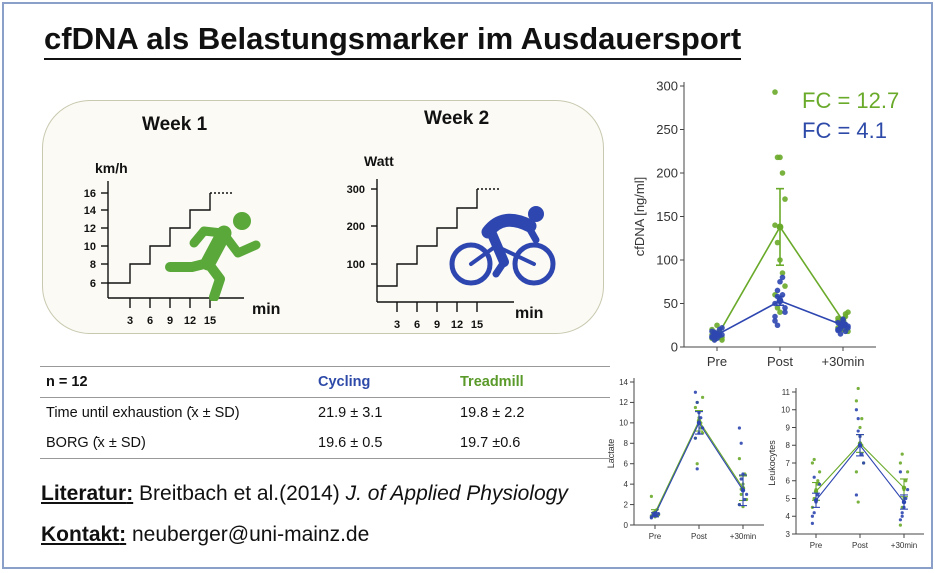  Describe the element at coordinates (170, 320) in the screenshot. I see `week1-xtick: 9` at that location.